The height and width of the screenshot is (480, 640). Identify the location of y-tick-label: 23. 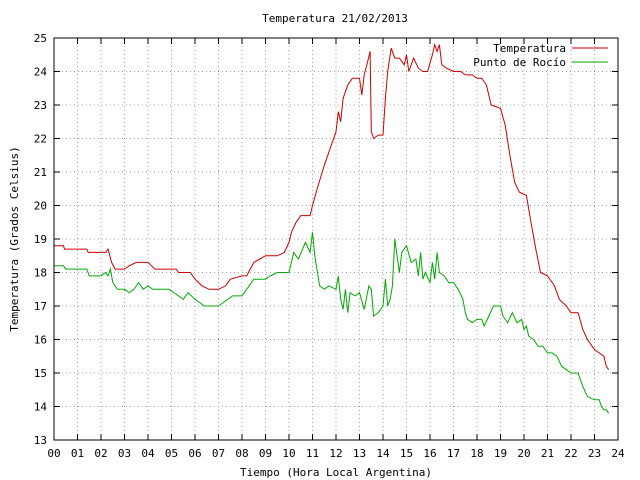
(40, 105).